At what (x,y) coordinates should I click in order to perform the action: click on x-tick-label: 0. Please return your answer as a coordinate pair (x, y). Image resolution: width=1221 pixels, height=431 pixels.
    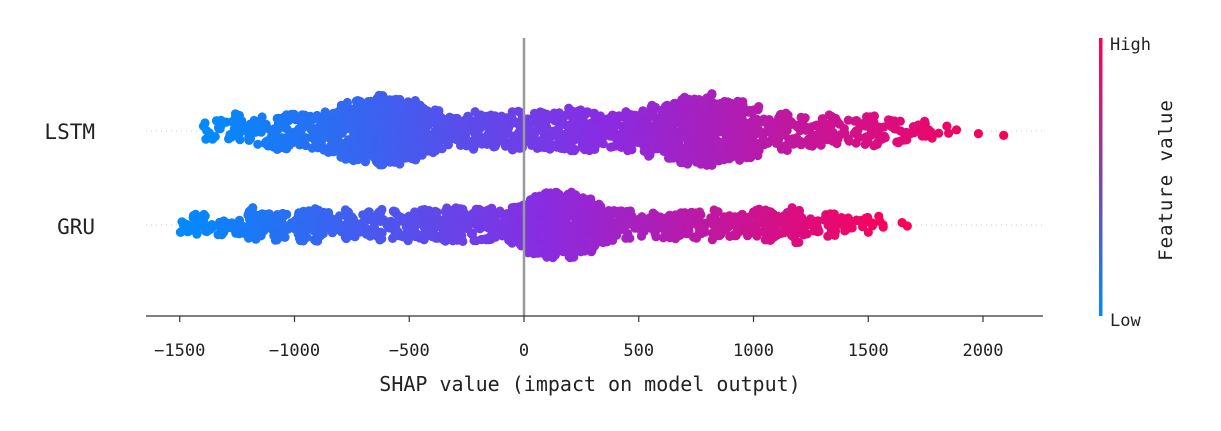
    Looking at the image, I should click on (524, 351).